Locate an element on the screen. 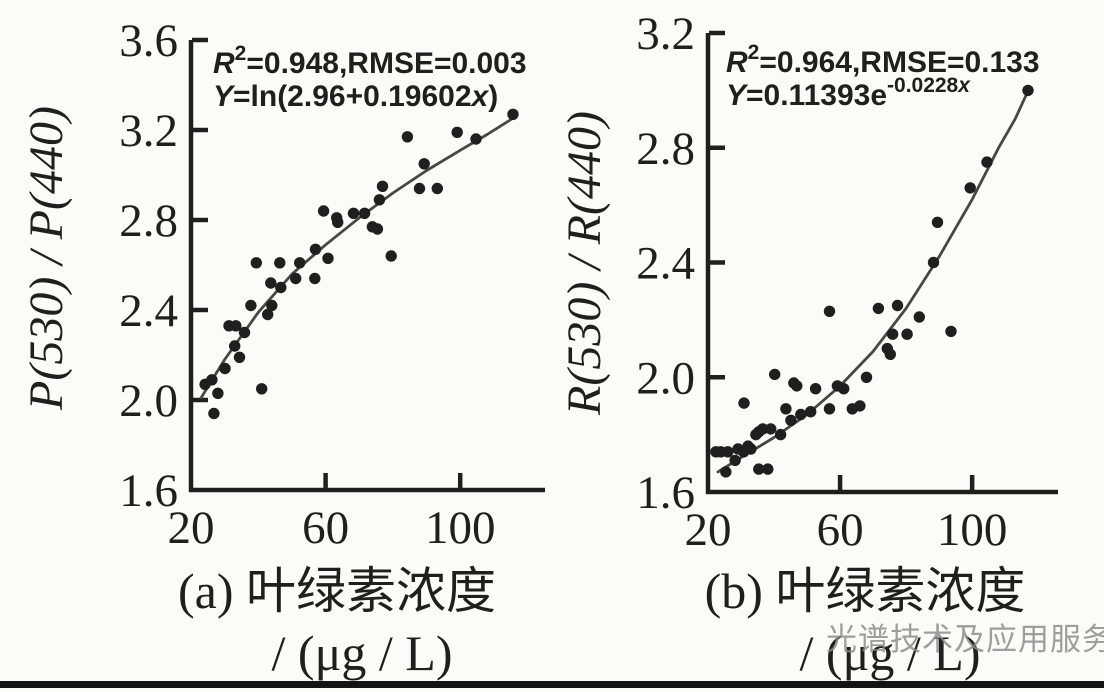 The image size is (1104, 692). bottom-divider-bar is located at coordinates (552, 684).